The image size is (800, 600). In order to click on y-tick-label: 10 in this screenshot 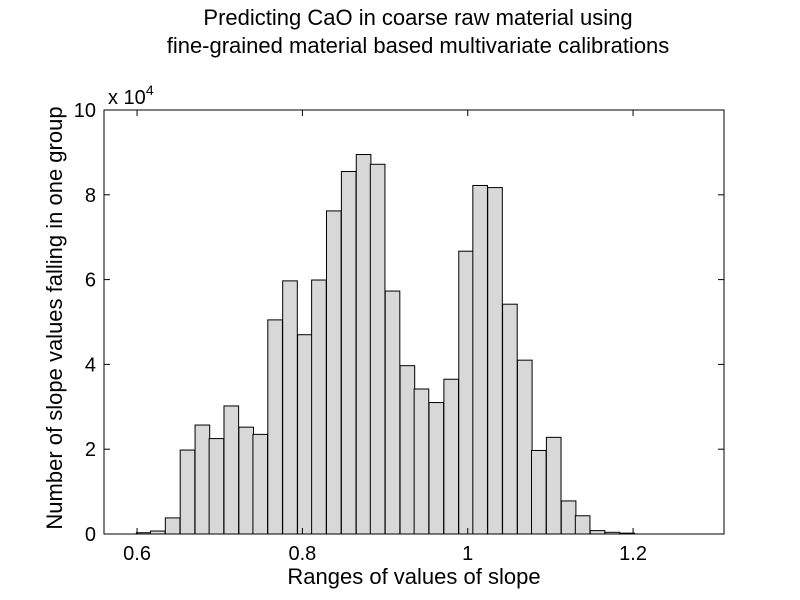, I will do `click(85, 111)`.